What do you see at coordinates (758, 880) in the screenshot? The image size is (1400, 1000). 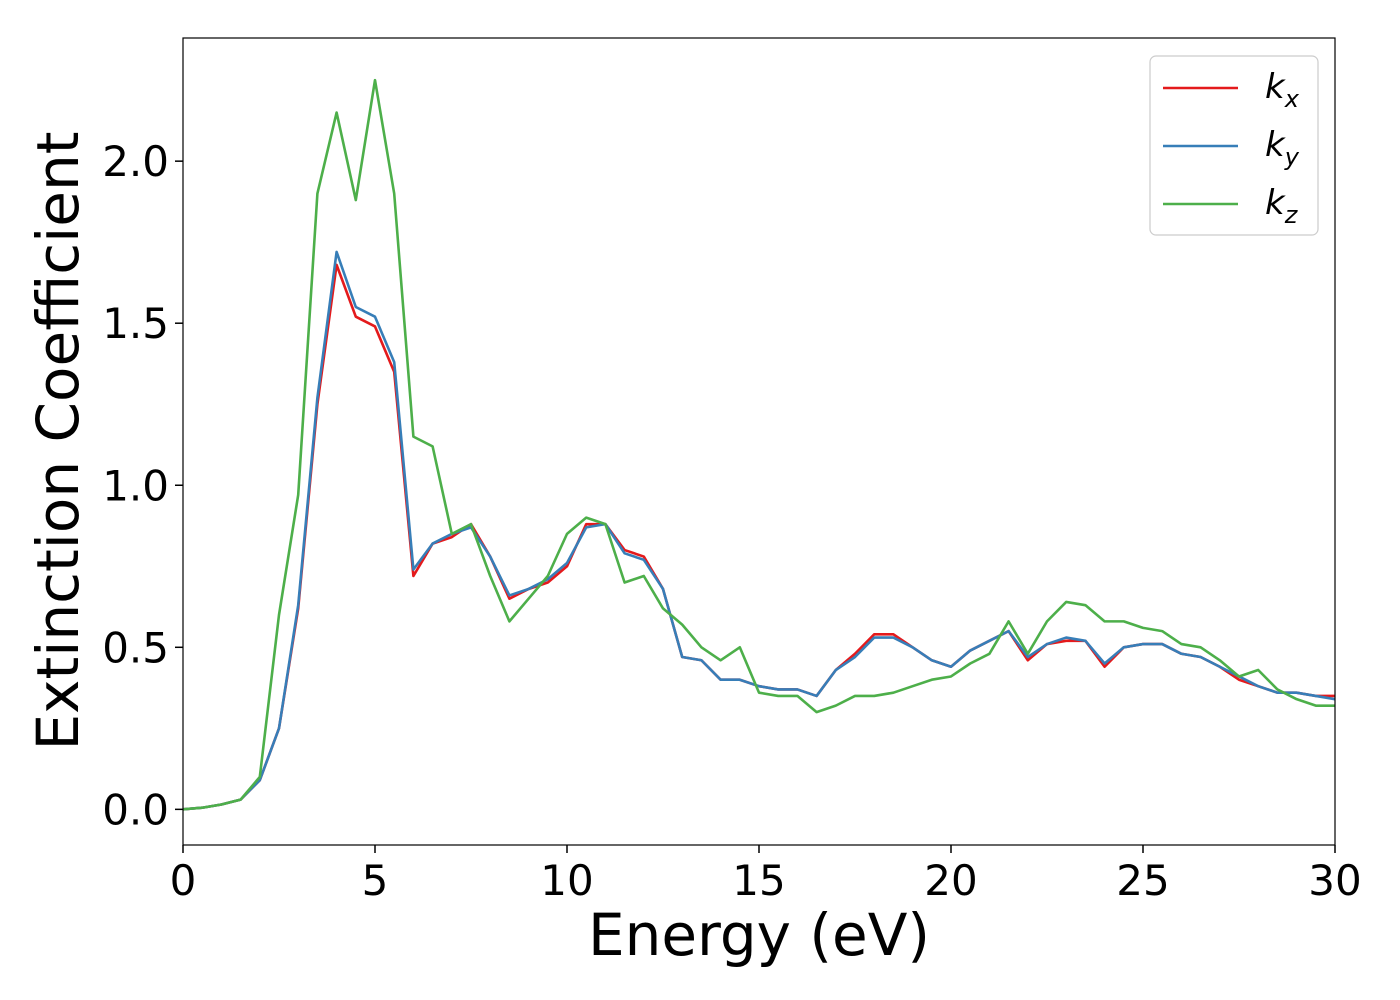 I see `x-tick-label: 15` at bounding box center [758, 880].